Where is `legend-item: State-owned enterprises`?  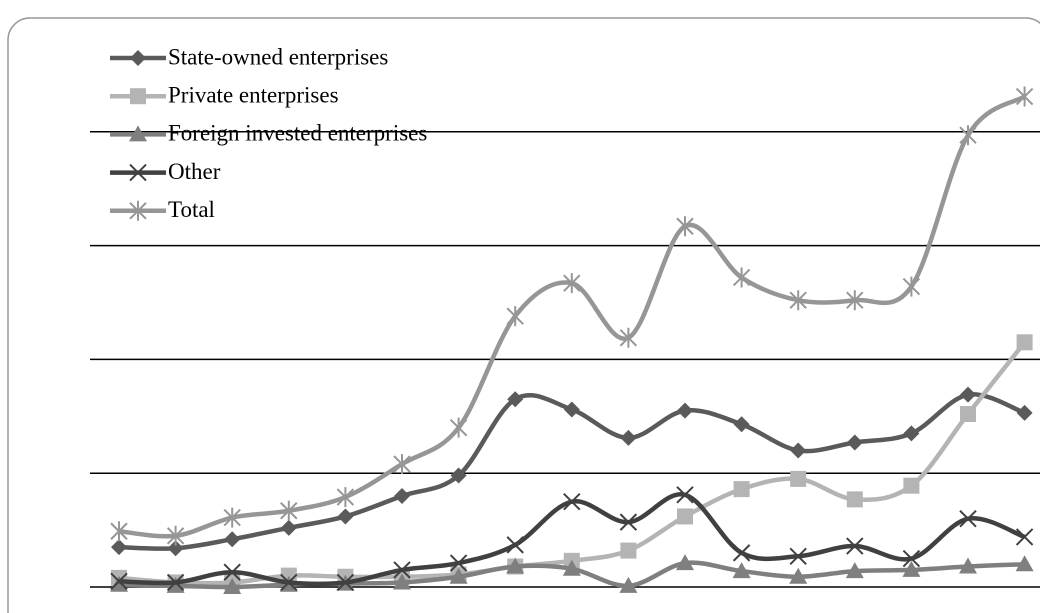 legend-item: State-owned enterprises is located at coordinates (249, 56).